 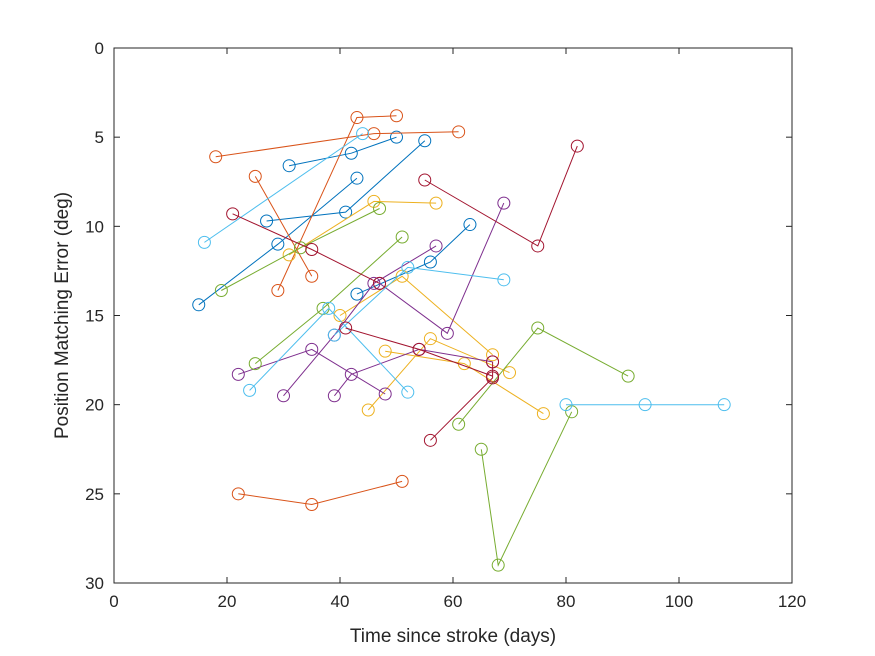 I want to click on x-tick-label: 120, so click(x=792, y=601).